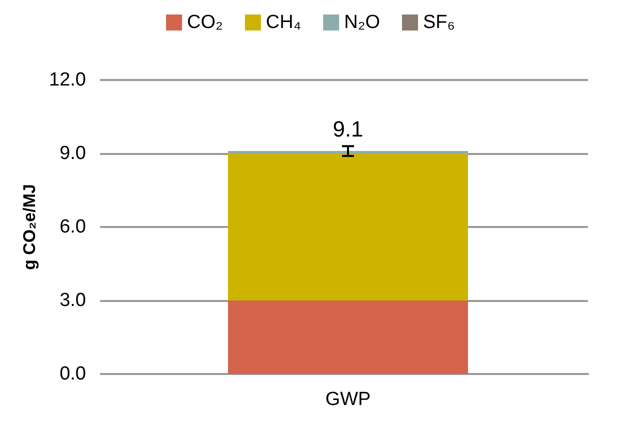  I want to click on legend-label: SF₆, so click(439, 22).